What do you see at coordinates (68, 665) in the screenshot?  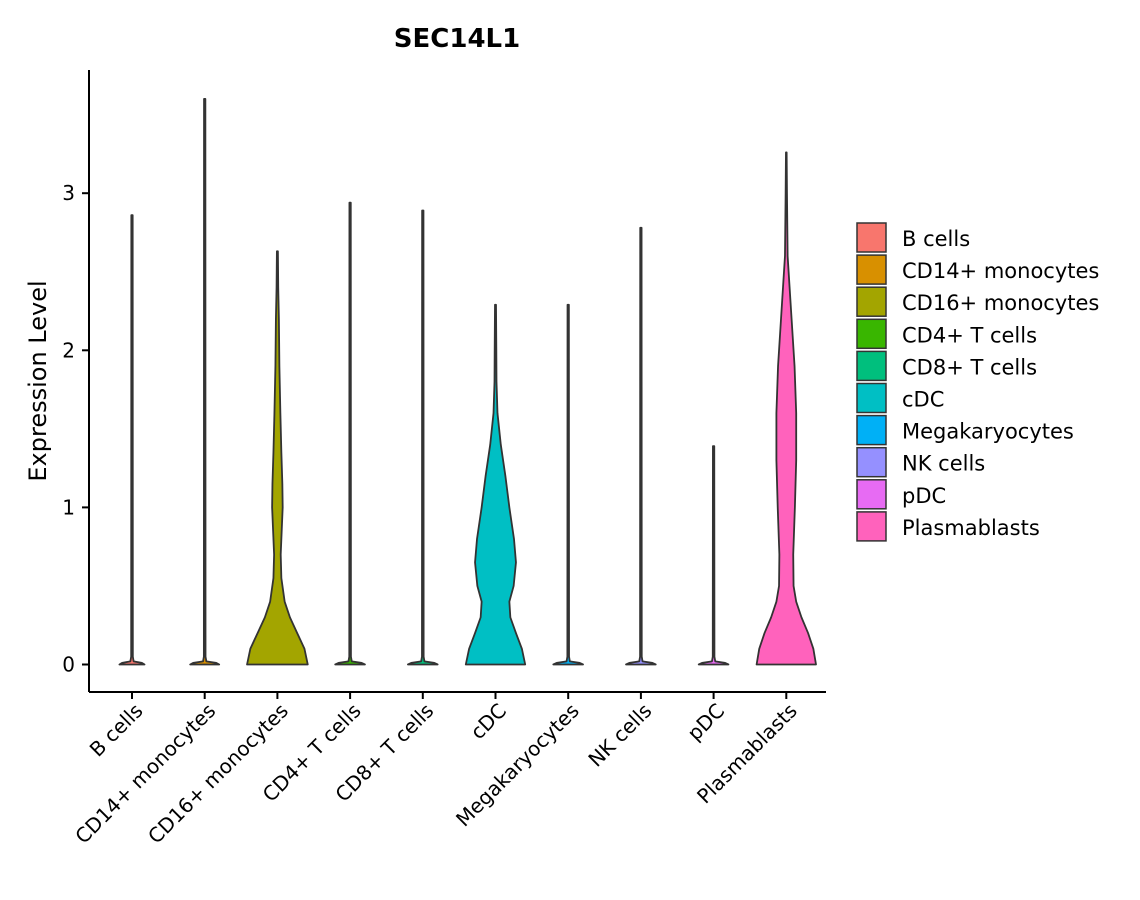 I see `y-tick-label: 0` at bounding box center [68, 665].